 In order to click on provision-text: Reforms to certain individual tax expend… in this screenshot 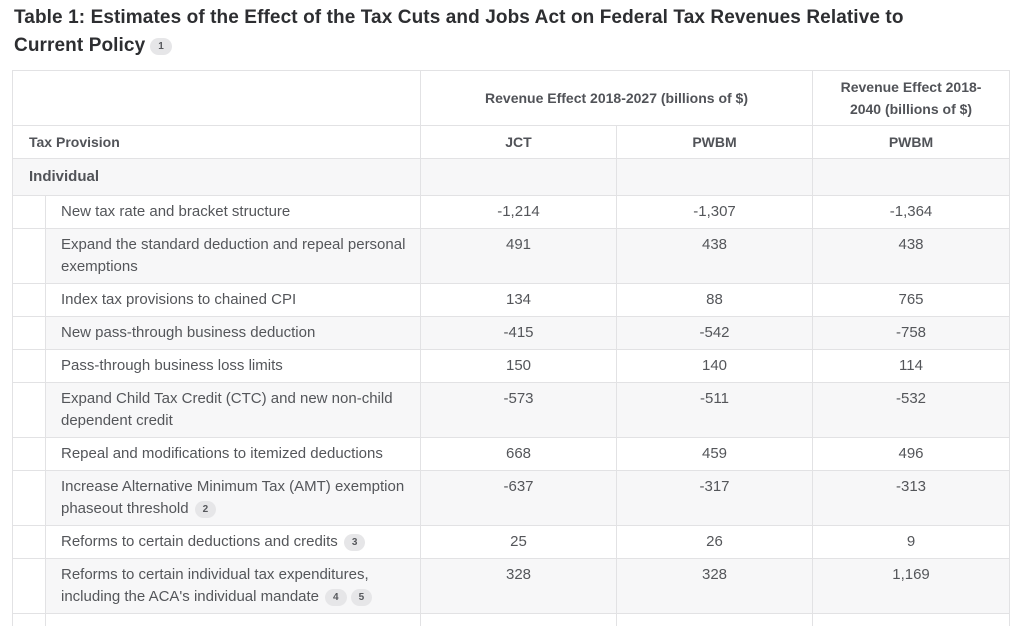, I will do `click(215, 585)`.